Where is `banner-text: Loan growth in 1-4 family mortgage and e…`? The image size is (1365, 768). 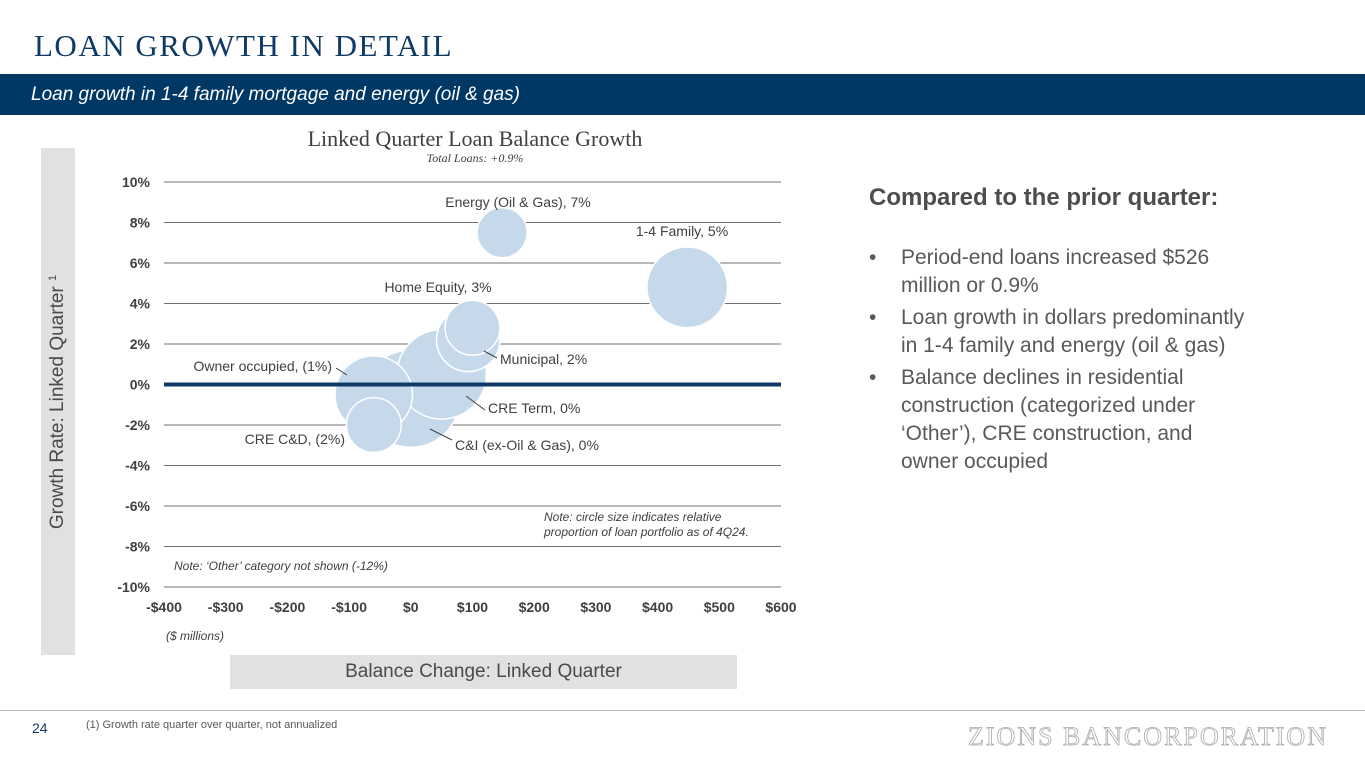 banner-text: Loan growth in 1-4 family mortgage and e… is located at coordinates (275, 94).